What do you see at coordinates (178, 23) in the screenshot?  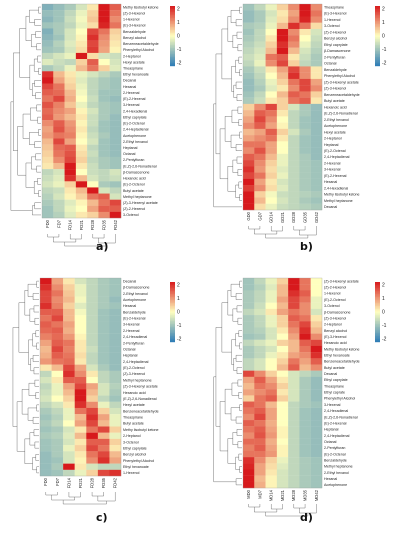 I see `colorbar-tick: 1` at bounding box center [178, 23].